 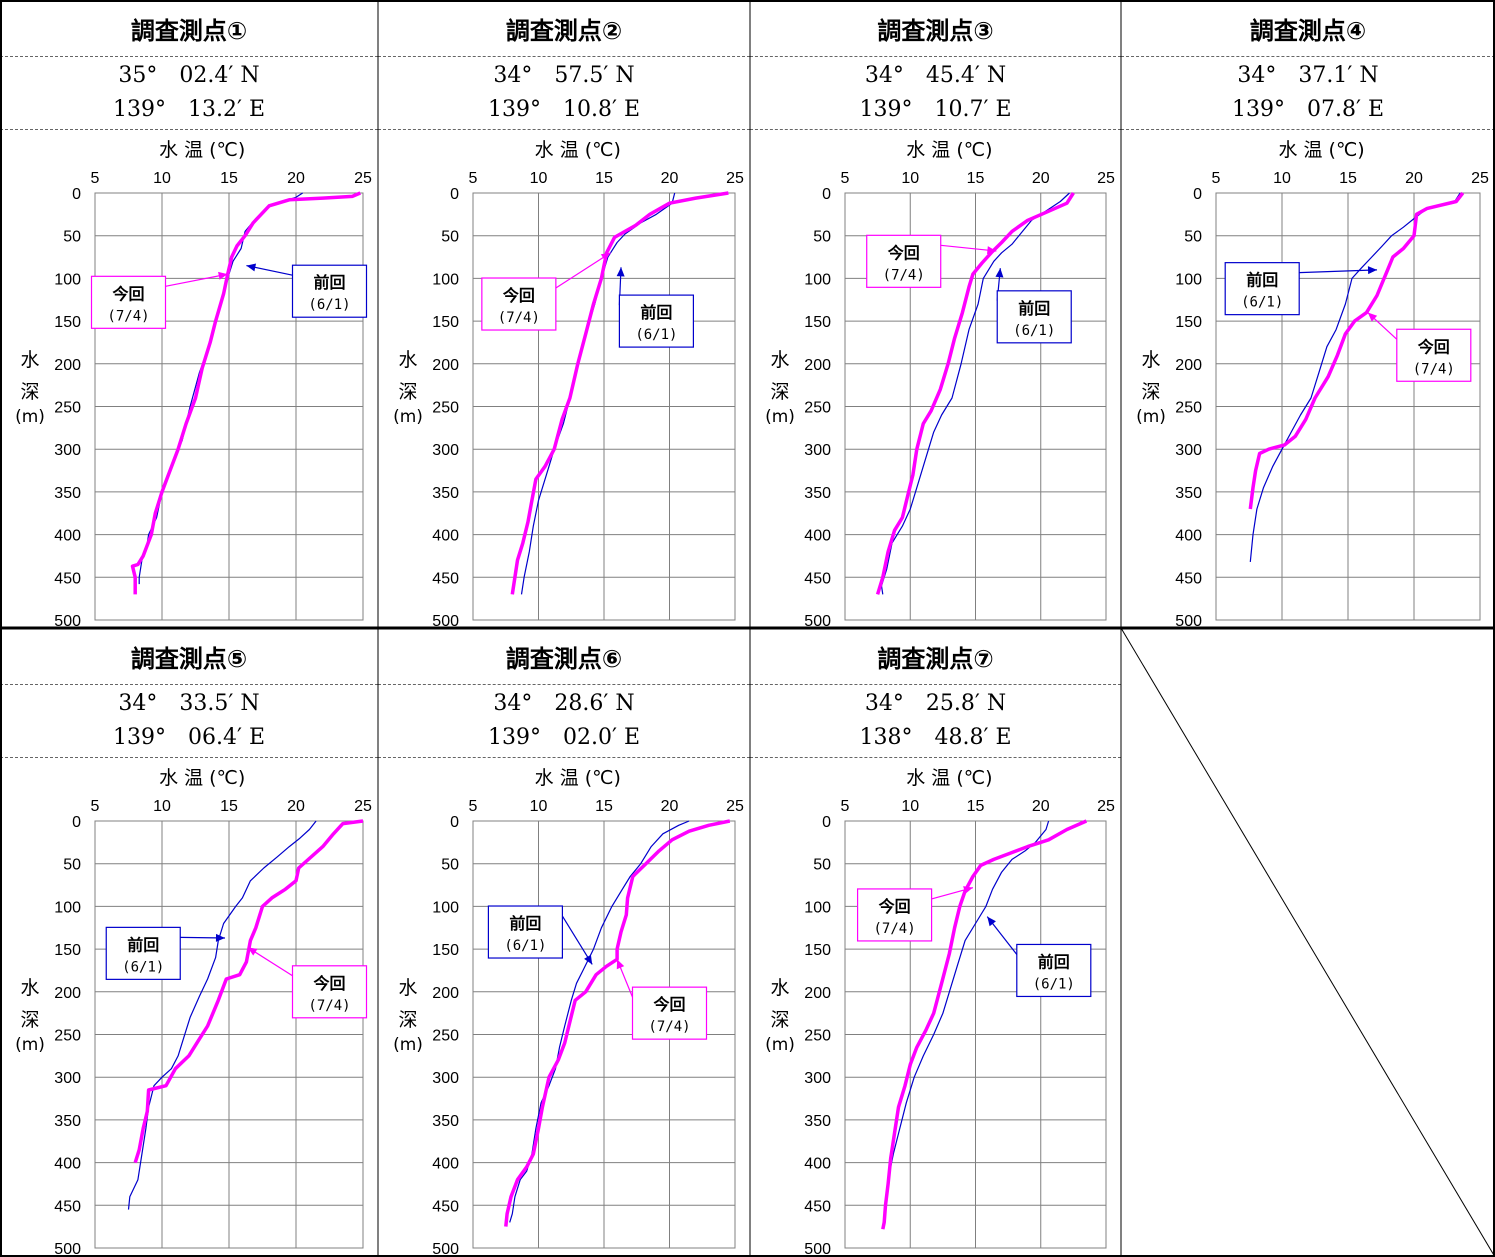 What do you see at coordinates (539, 178) in the screenshot?
I see `x-tick-label: 10` at bounding box center [539, 178].